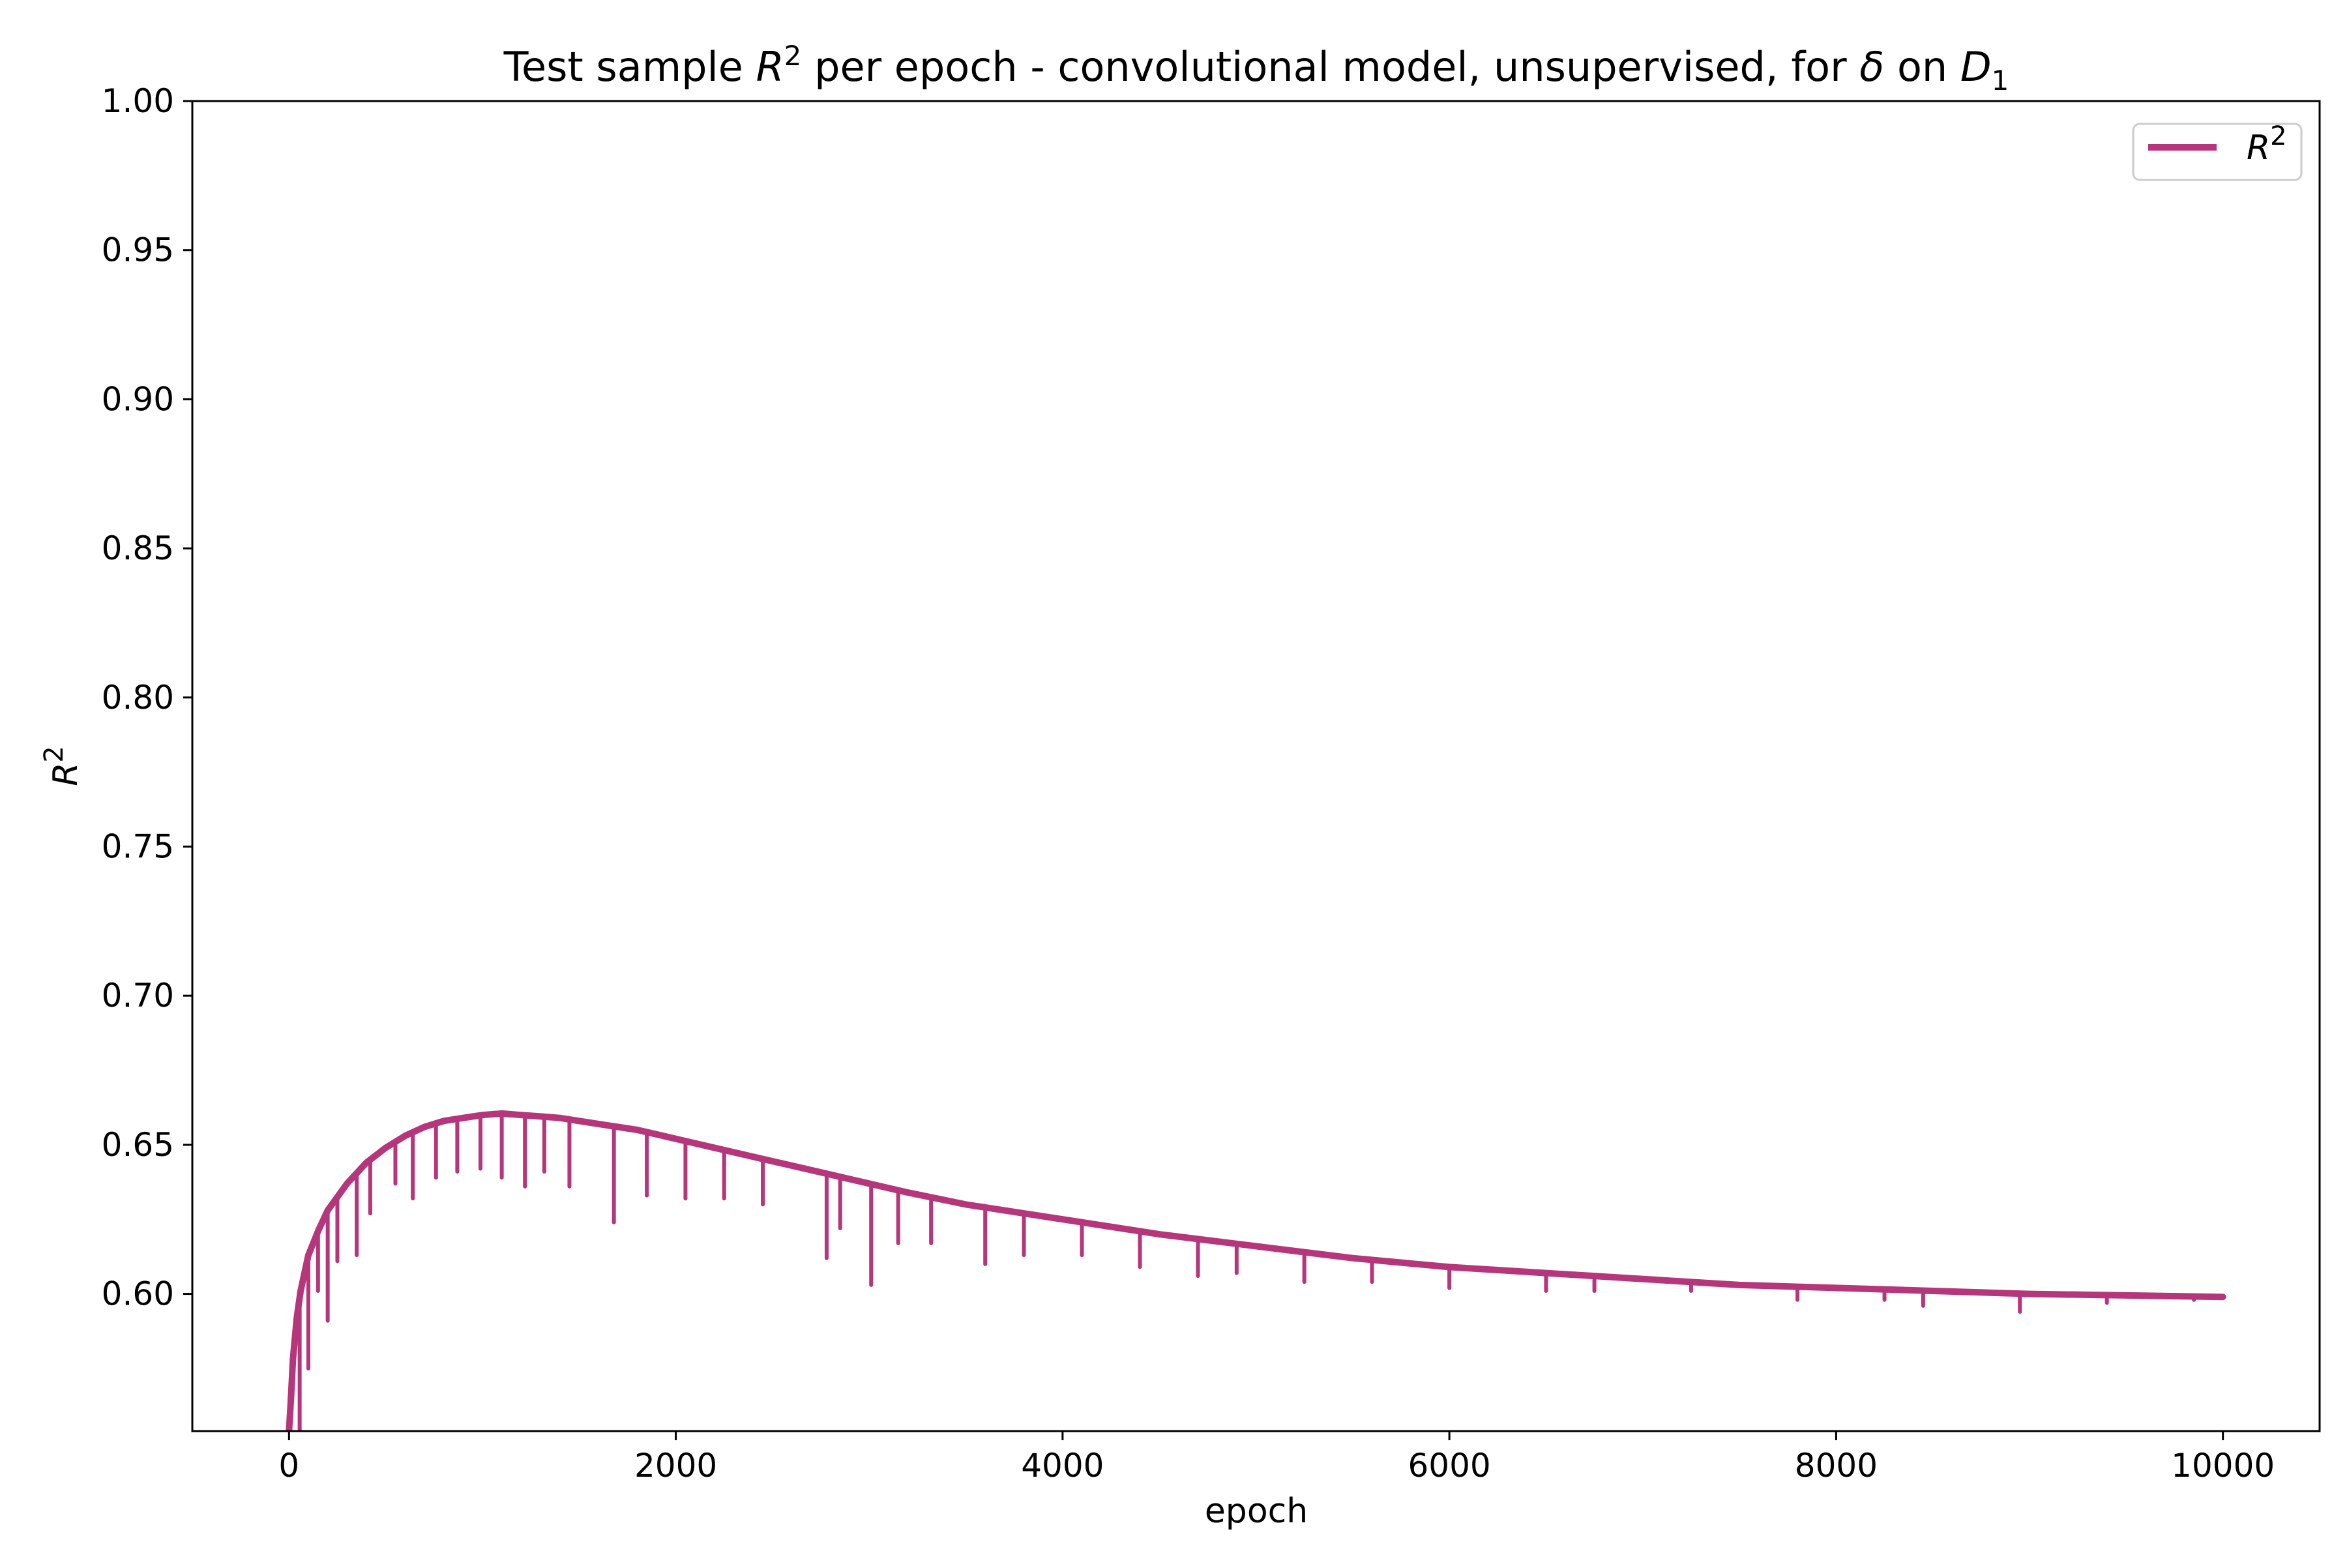 This screenshot has width=2347, height=1568. I want to click on y-tick-label: 0.95, so click(138, 250).